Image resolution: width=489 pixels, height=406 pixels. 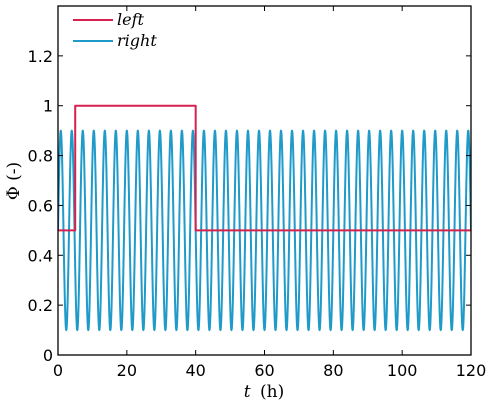 I want to click on legend: left right, so click(x=115, y=30).